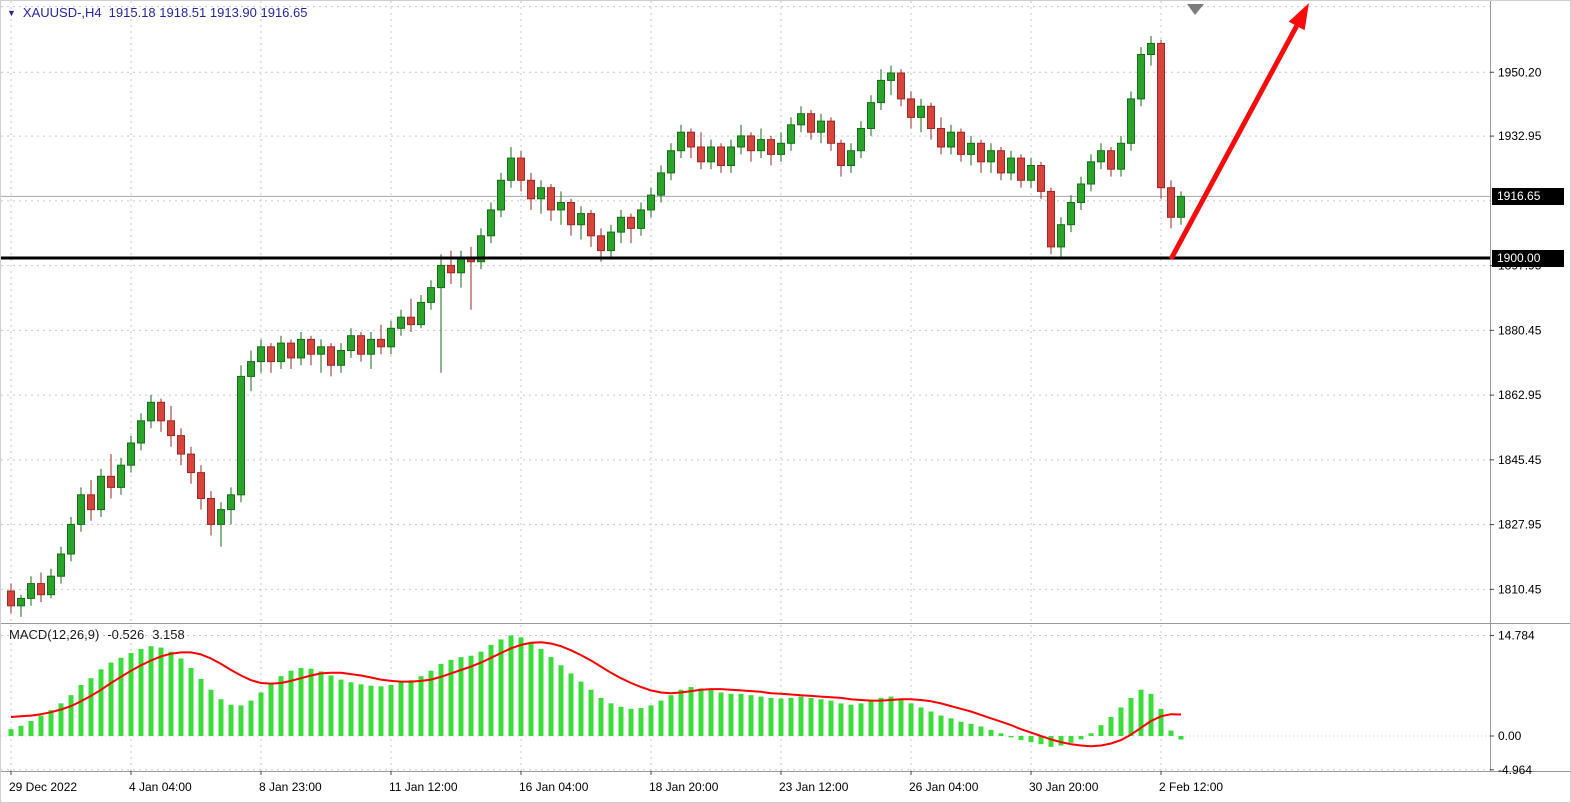 Image resolution: width=1571 pixels, height=803 pixels. Describe the element at coordinates (1195, 9) in the screenshot. I see `scroll-marker-icon` at that location.